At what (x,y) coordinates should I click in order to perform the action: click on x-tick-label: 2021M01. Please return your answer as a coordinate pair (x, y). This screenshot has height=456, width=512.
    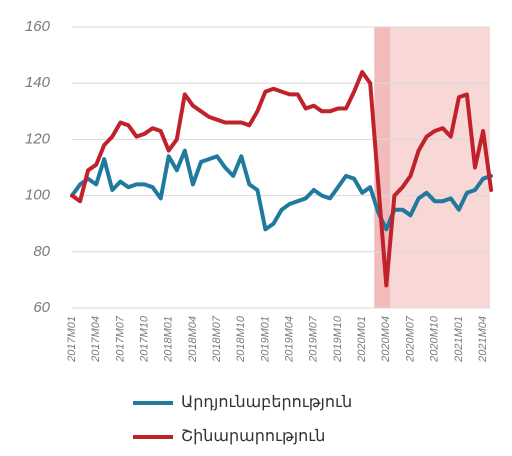
    Looking at the image, I should click on (459, 339).